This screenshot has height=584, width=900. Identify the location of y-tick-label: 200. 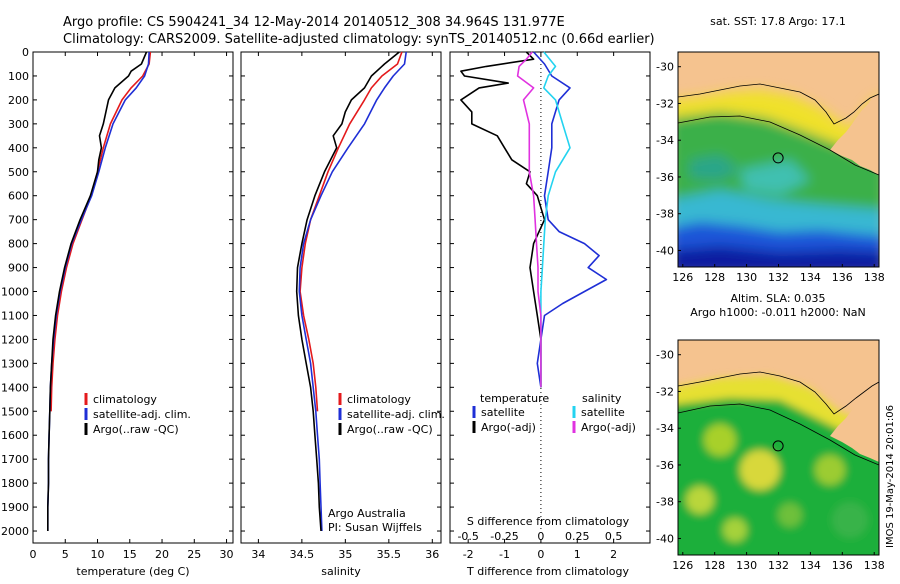
(18, 100).